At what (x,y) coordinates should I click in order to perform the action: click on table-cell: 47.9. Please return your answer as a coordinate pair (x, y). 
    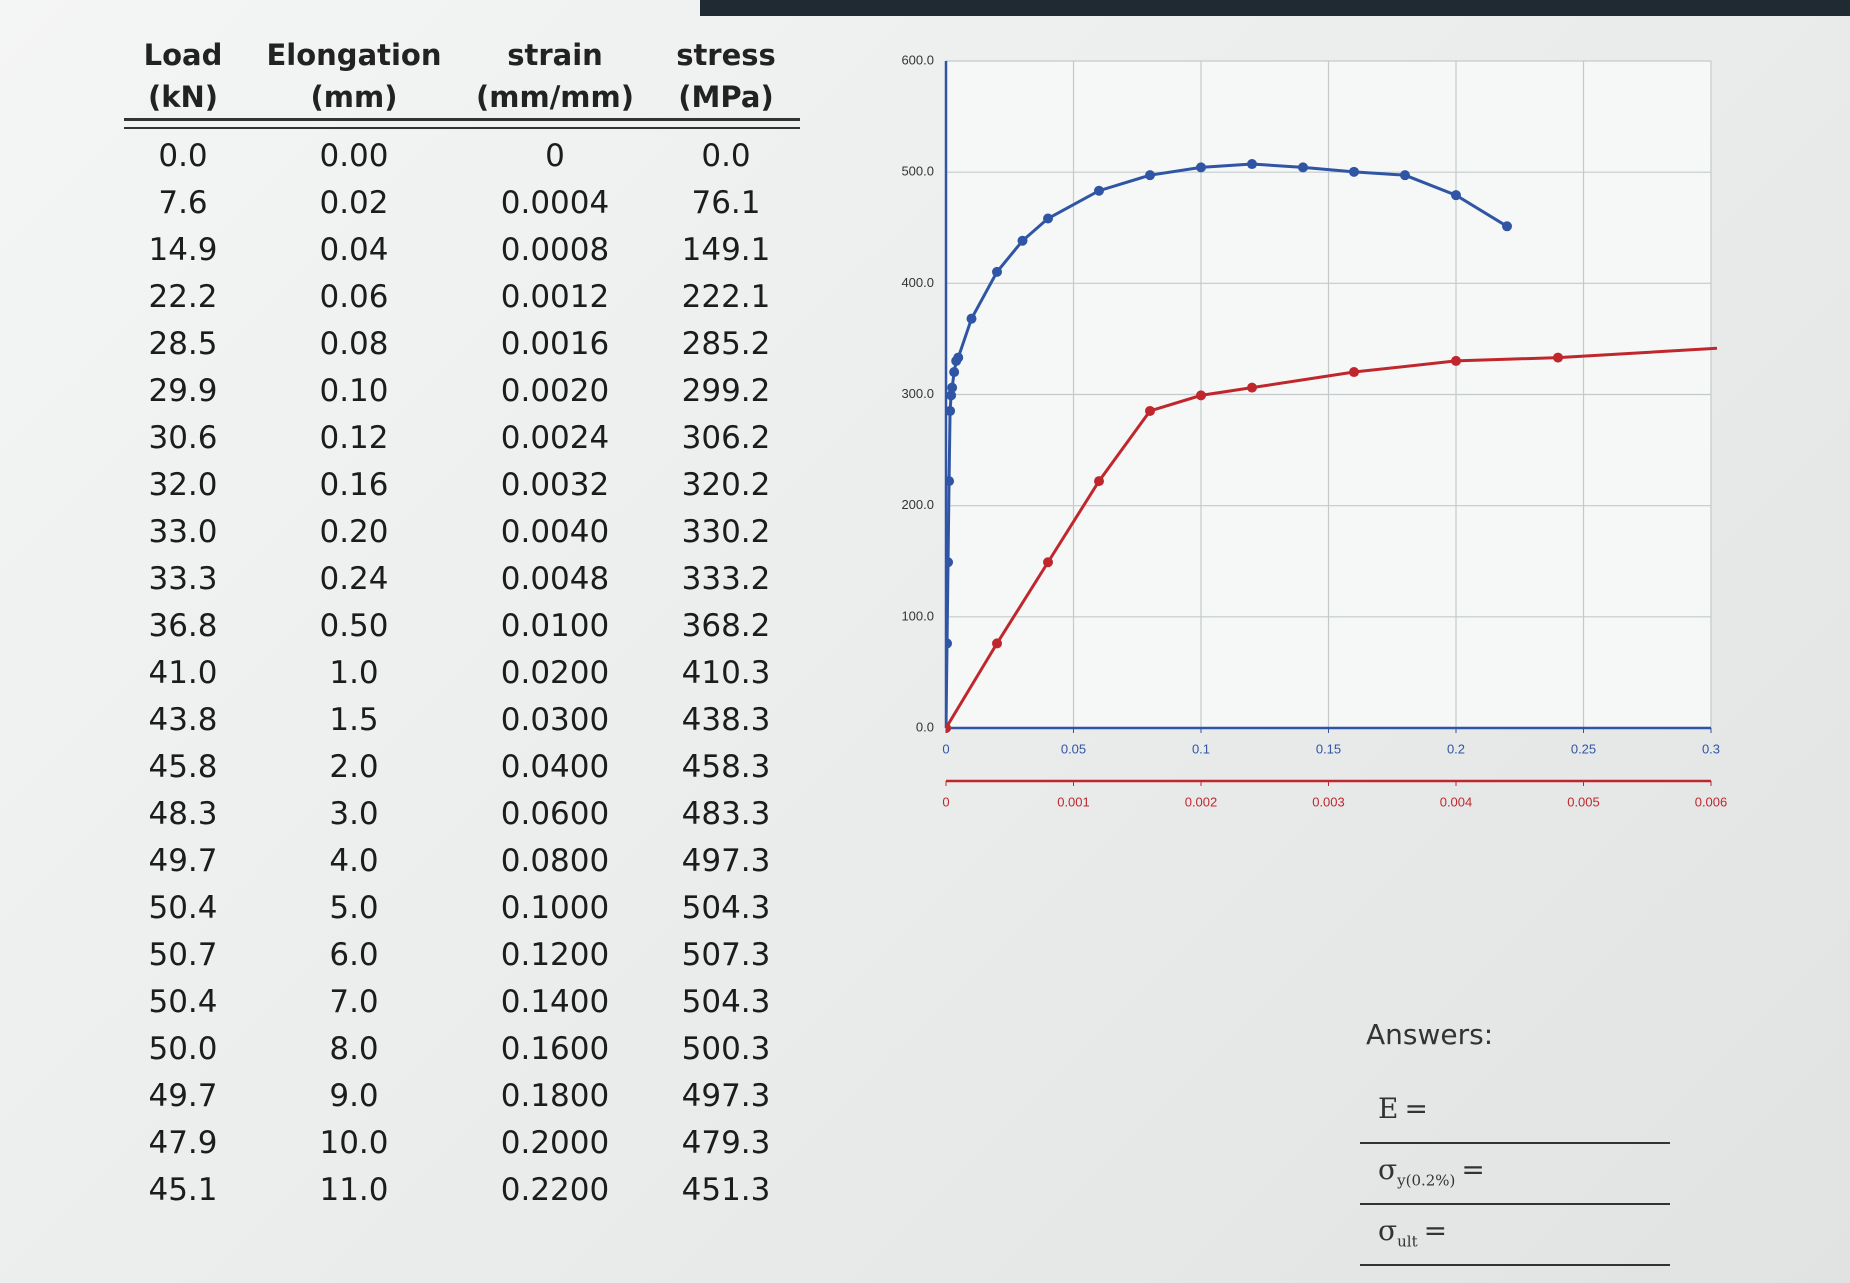
    Looking at the image, I should click on (183, 1143).